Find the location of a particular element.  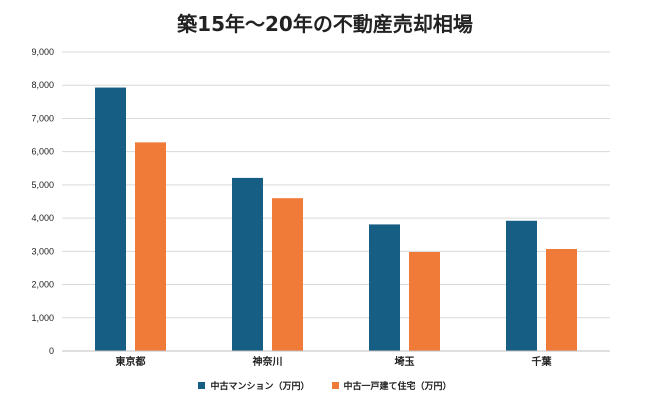

legend: 中古マンション（万円） 中古一戸建て住宅（万円） is located at coordinates (325, 385).